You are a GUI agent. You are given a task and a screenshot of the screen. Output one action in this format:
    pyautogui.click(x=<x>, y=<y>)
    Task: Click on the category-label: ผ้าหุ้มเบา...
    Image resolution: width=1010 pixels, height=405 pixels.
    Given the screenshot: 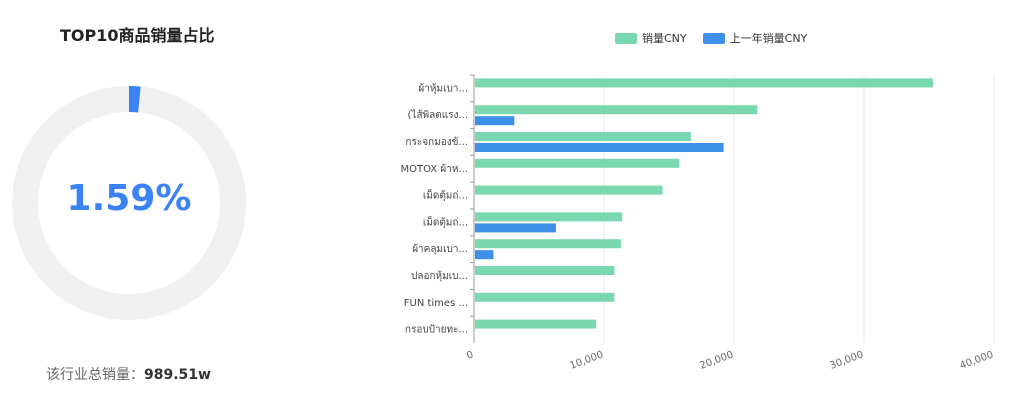 What is the action you would take?
    pyautogui.click(x=443, y=88)
    